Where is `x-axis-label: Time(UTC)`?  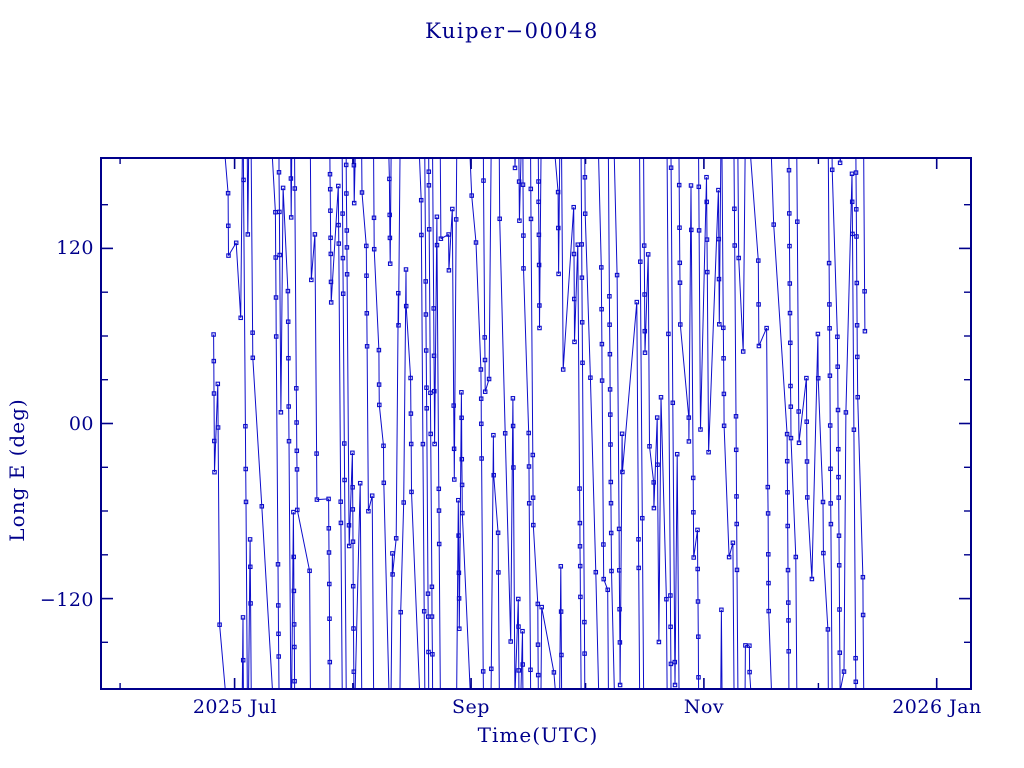
x-axis-label: Time(UTC) is located at coordinates (538, 735).